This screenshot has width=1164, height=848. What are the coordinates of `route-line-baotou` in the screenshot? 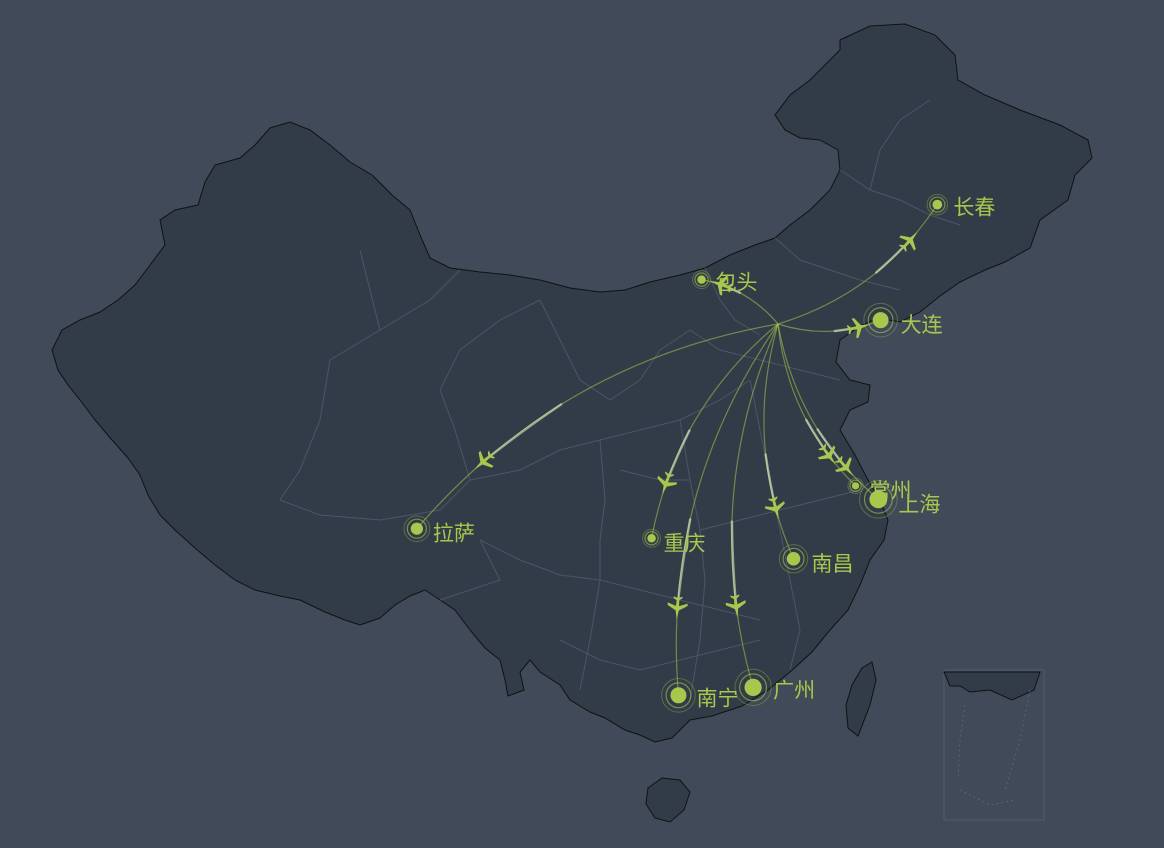 It's located at (740, 302).